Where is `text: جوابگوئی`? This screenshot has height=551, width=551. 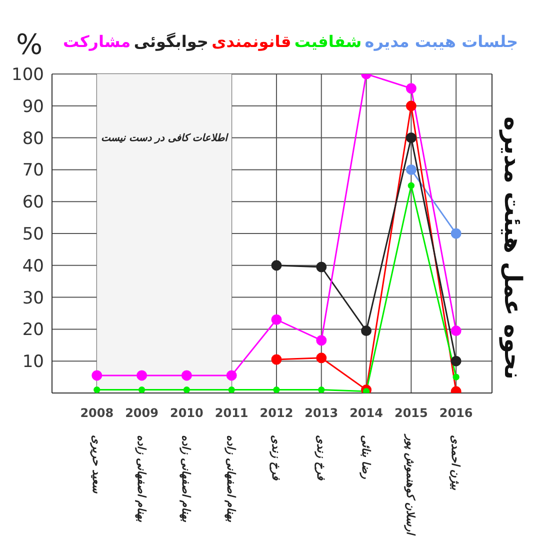
text: جوابگوئی is located at coordinates (171, 41).